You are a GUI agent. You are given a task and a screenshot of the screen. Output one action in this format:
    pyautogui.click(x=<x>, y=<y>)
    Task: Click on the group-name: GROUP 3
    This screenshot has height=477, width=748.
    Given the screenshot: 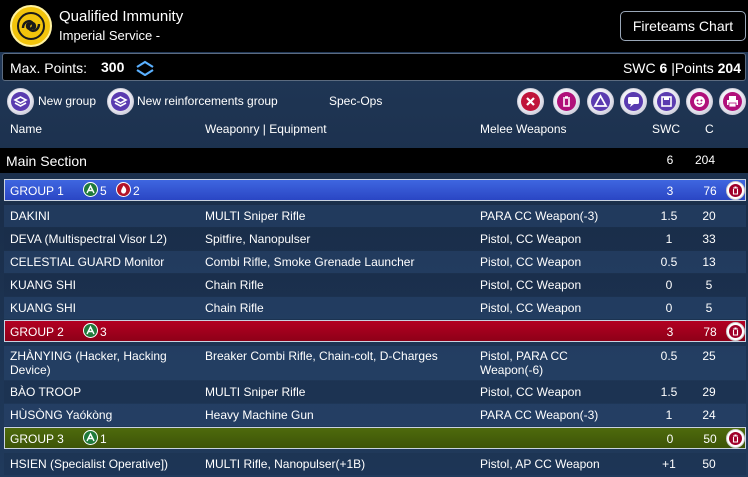 What is the action you would take?
    pyautogui.click(x=37, y=439)
    